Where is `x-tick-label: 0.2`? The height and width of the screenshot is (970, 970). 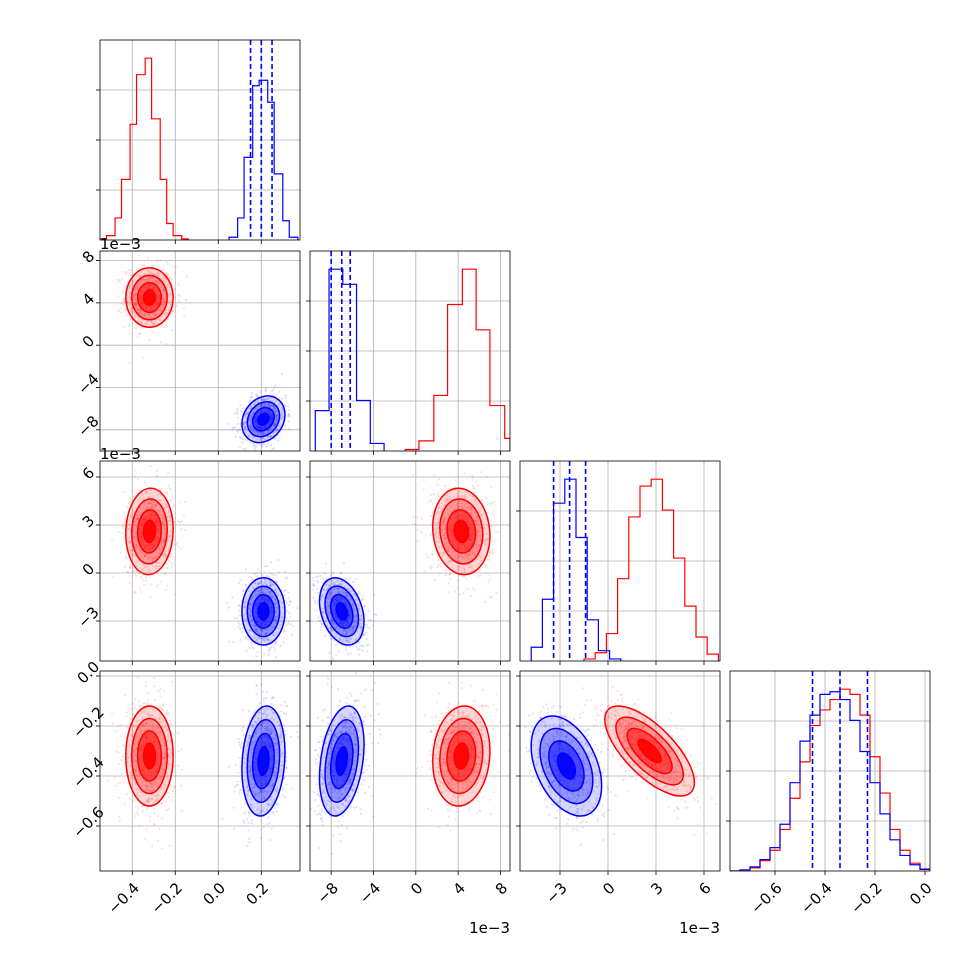
x-tick-label: 0.2 is located at coordinates (257, 894).